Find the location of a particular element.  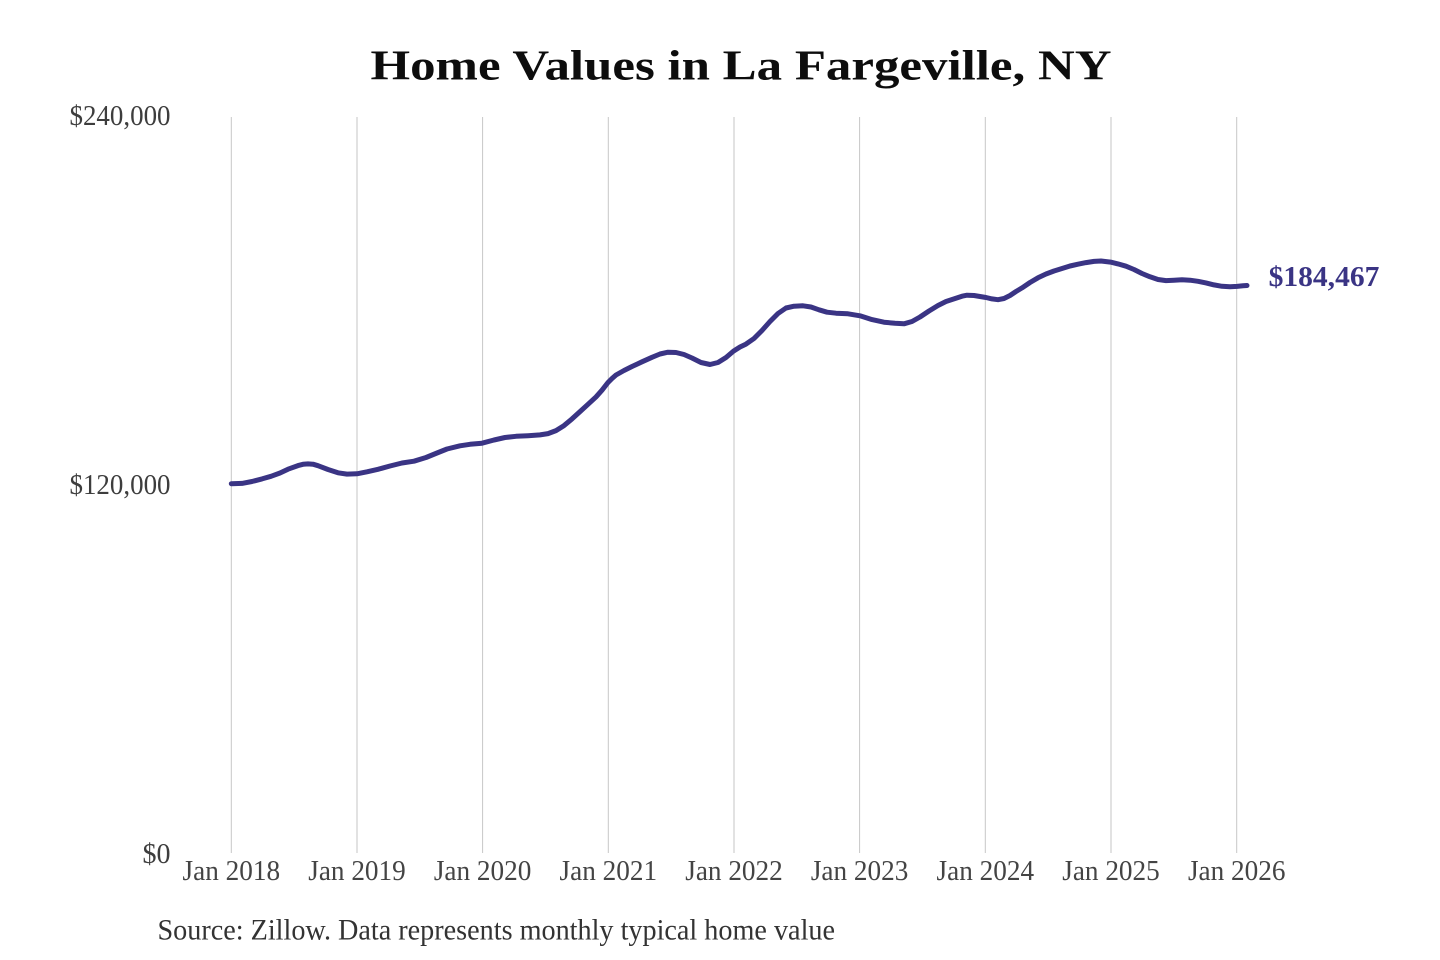

svg-text: Jan 2026 is located at coordinates (1237, 871).